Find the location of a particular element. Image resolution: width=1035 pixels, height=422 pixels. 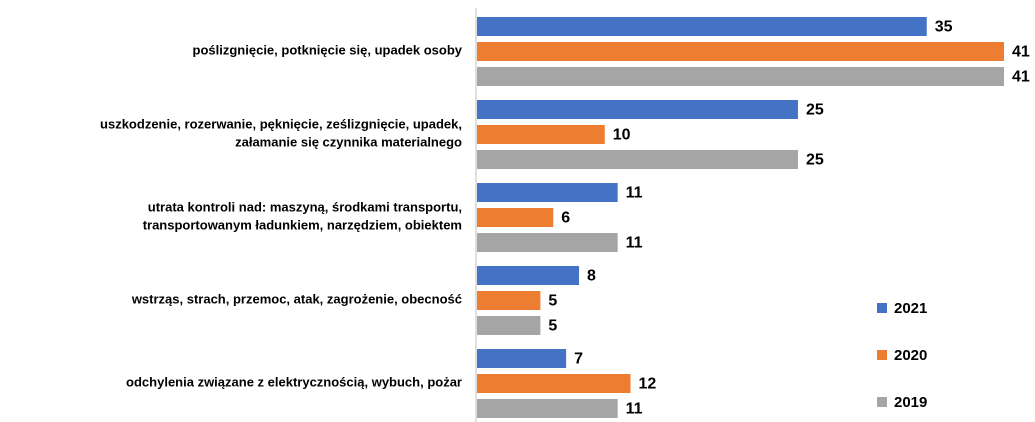

value-label: 8 is located at coordinates (591, 276).